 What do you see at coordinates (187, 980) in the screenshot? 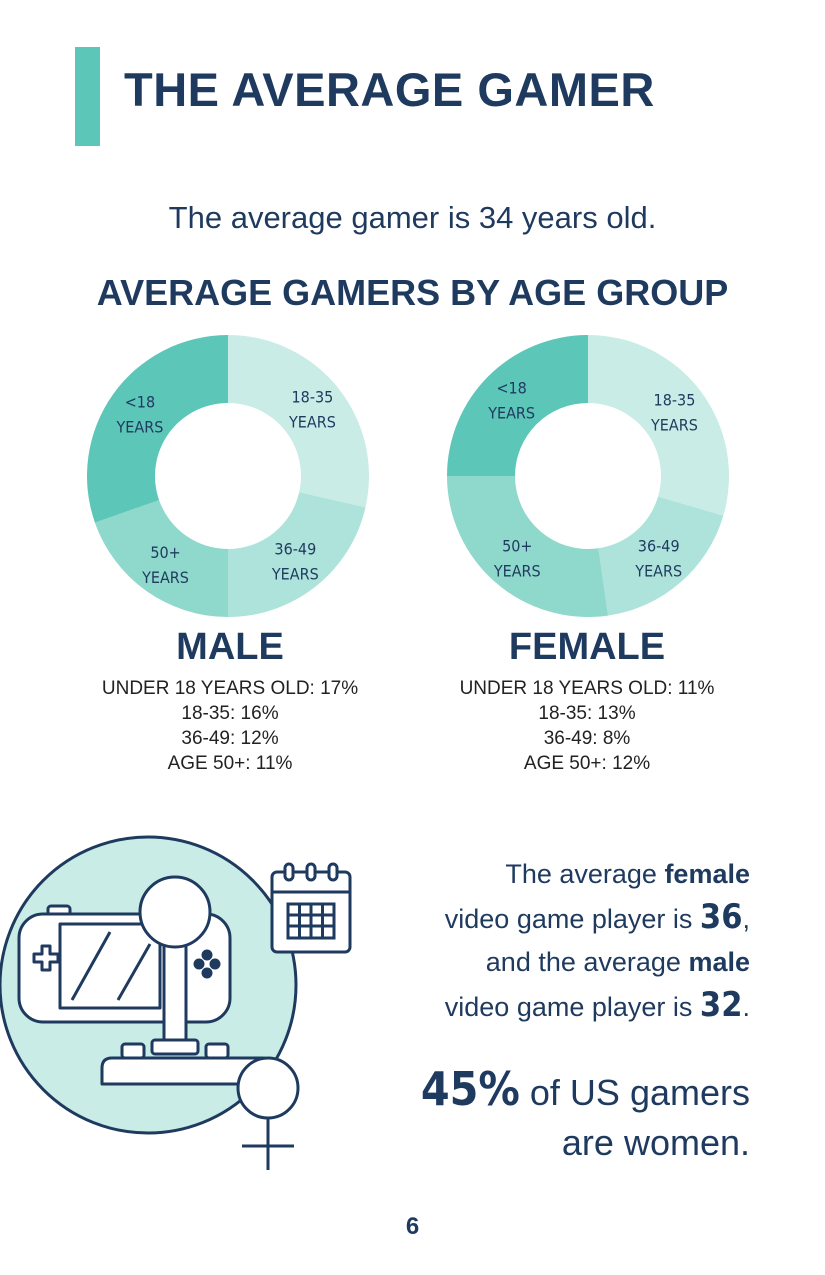
I see `joystick-icon` at bounding box center [187, 980].